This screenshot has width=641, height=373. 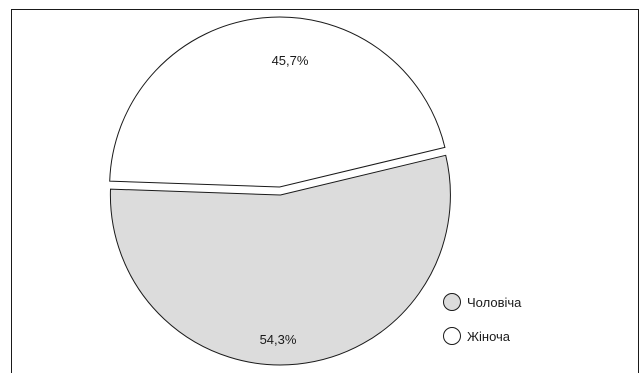 I want to click on legend-swatch-male, so click(x=452, y=302).